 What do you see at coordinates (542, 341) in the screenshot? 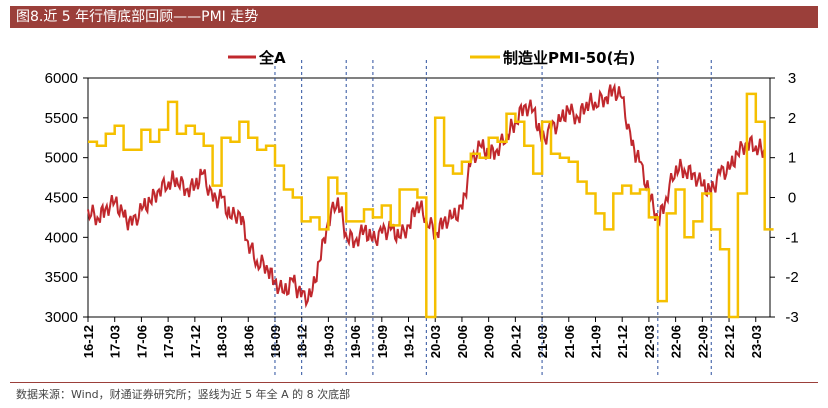
I see `x-tick-label: 21-03` at bounding box center [542, 341].